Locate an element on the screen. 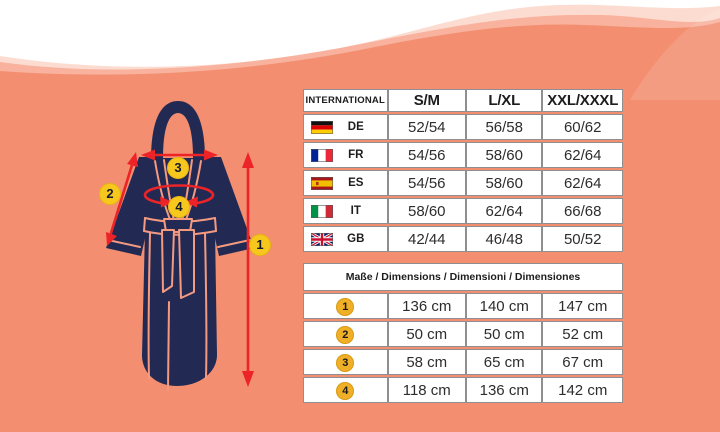  size-value: 42/44 is located at coordinates (426, 239).